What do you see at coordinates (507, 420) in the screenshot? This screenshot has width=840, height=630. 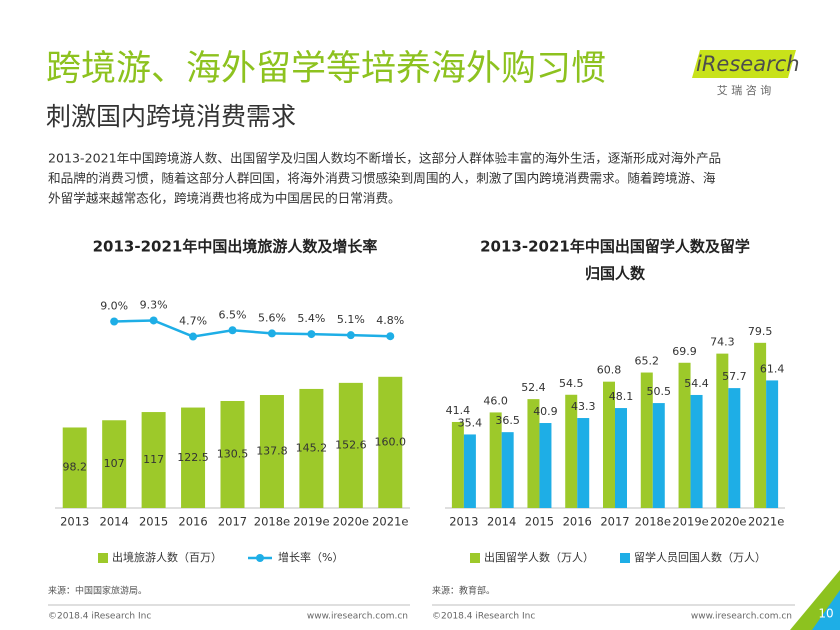 I see `data-label: 36.5` at bounding box center [507, 420].